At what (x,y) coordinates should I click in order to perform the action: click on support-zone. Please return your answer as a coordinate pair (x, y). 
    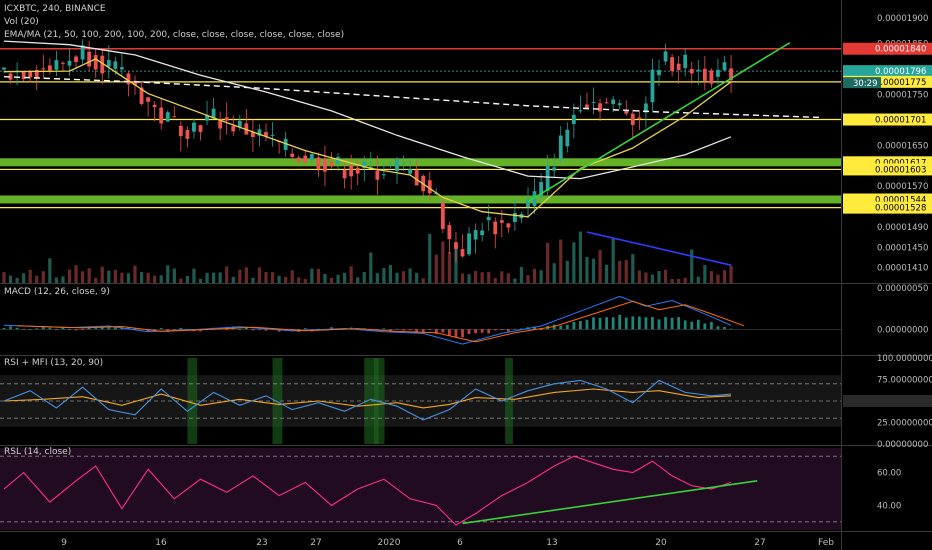
    Looking at the image, I should click on (420, 199).